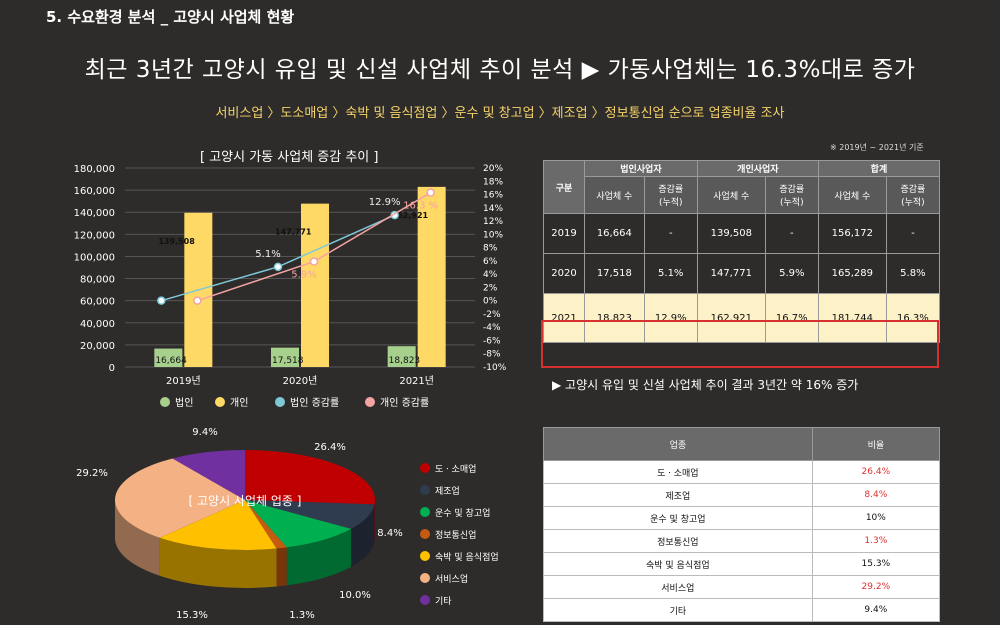 Image resolution: width=1000 pixels, height=625 pixels. I want to click on table-cell: 5.9%, so click(791, 273).